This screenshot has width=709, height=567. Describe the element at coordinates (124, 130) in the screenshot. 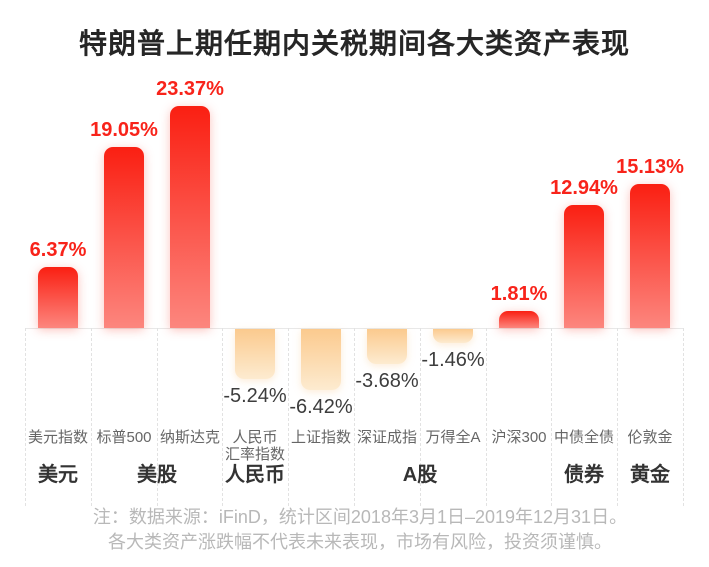

I see `bar-value-label: 19.05%` at that location.